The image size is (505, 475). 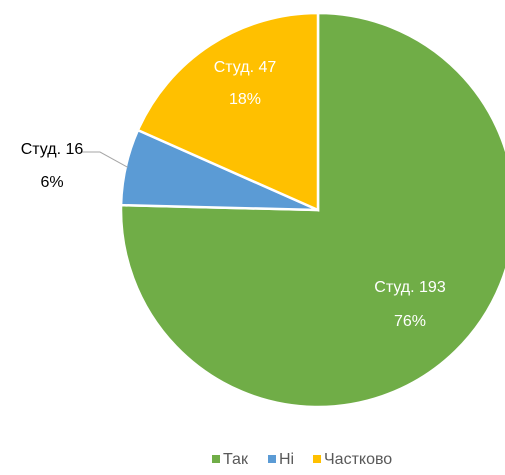 I want to click on data-label: 76%, so click(x=410, y=321).